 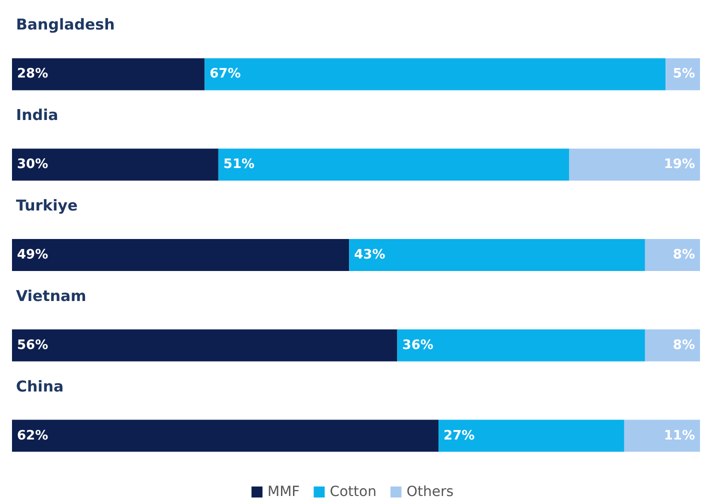 What do you see at coordinates (679, 164) in the screenshot?
I see `data-label: 19%` at bounding box center [679, 164].